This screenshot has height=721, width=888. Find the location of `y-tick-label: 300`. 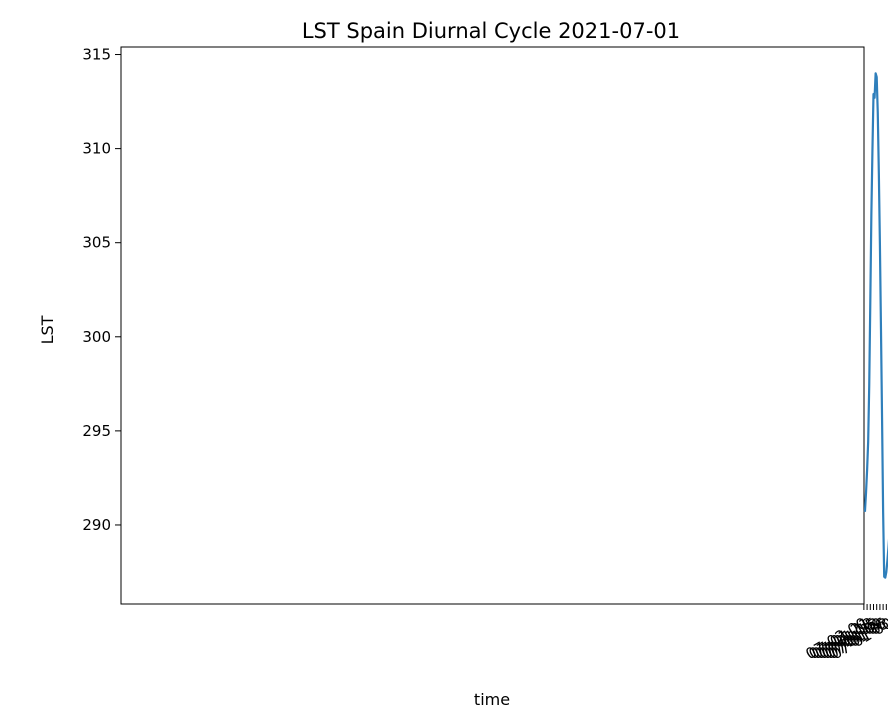

y-tick-label: 300 is located at coordinates (96, 337).